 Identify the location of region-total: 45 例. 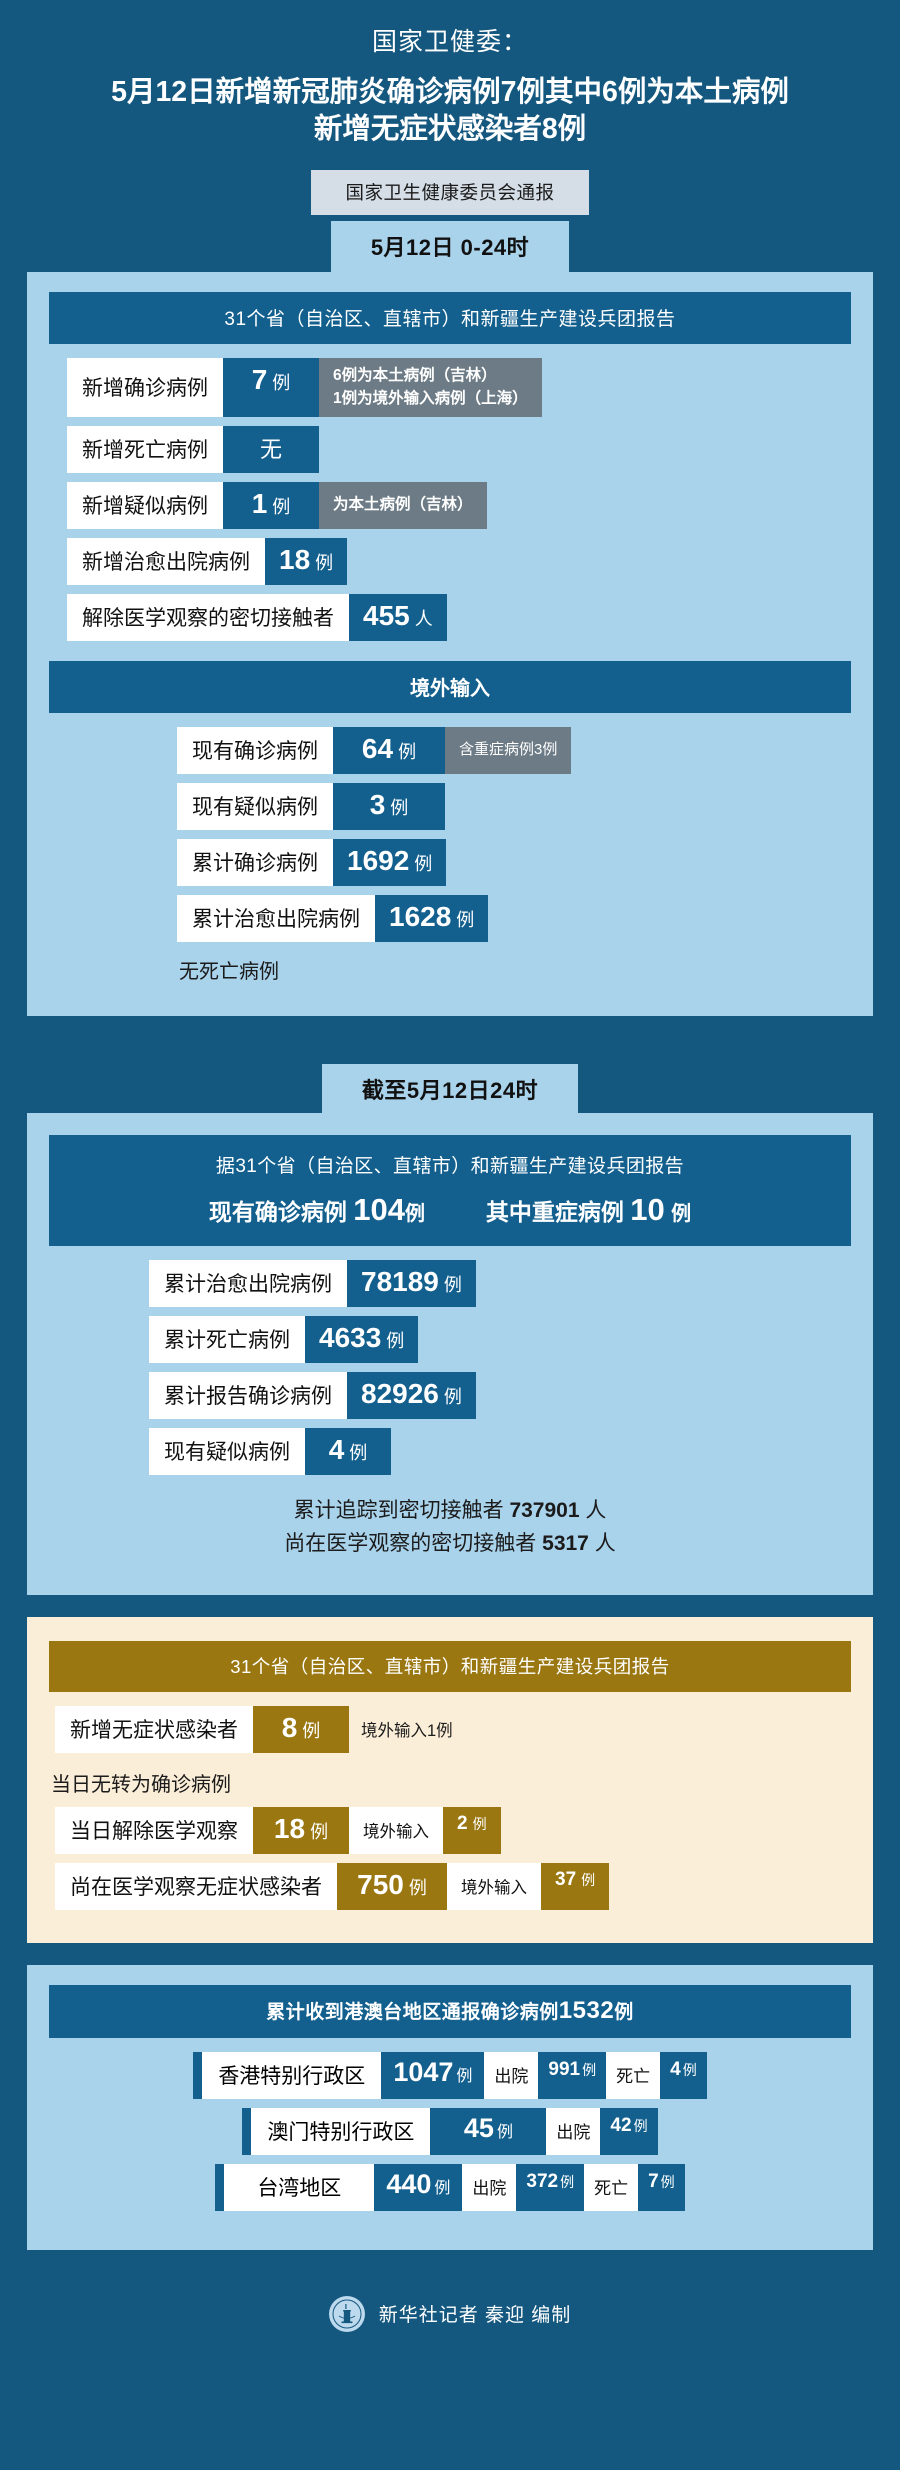
(488, 2131).